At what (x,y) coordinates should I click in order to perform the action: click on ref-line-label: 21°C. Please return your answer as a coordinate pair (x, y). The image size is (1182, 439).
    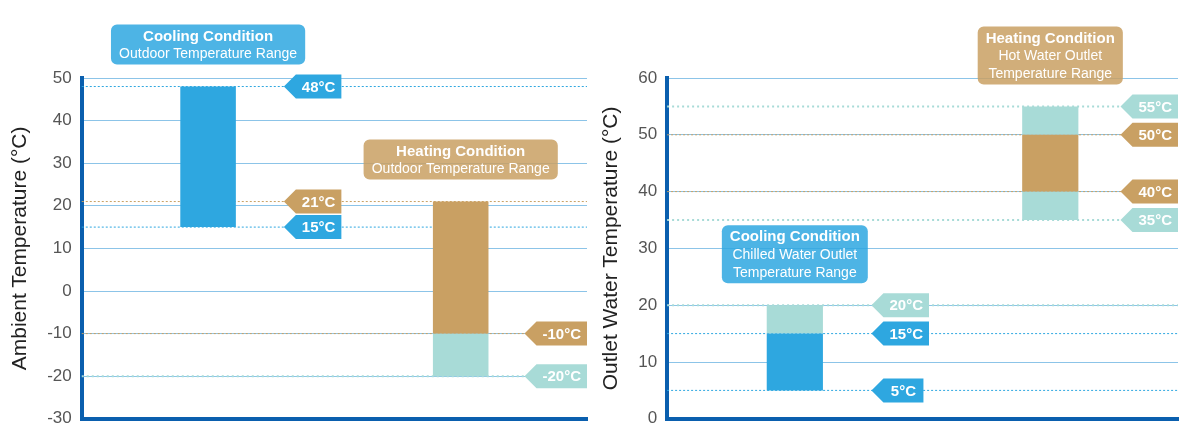
    Looking at the image, I should click on (318, 201).